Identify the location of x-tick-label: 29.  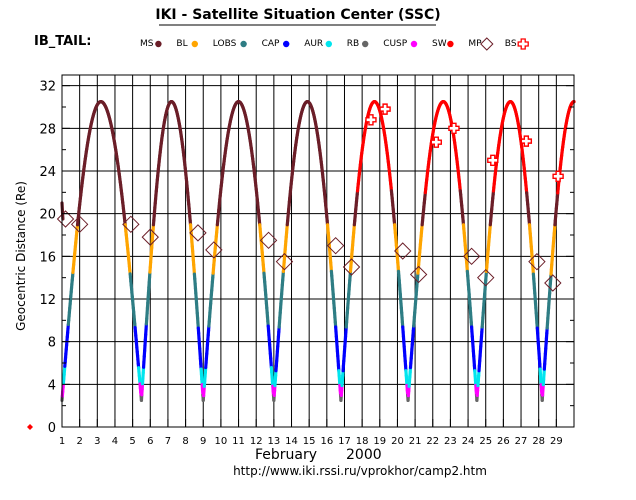
(556, 441).